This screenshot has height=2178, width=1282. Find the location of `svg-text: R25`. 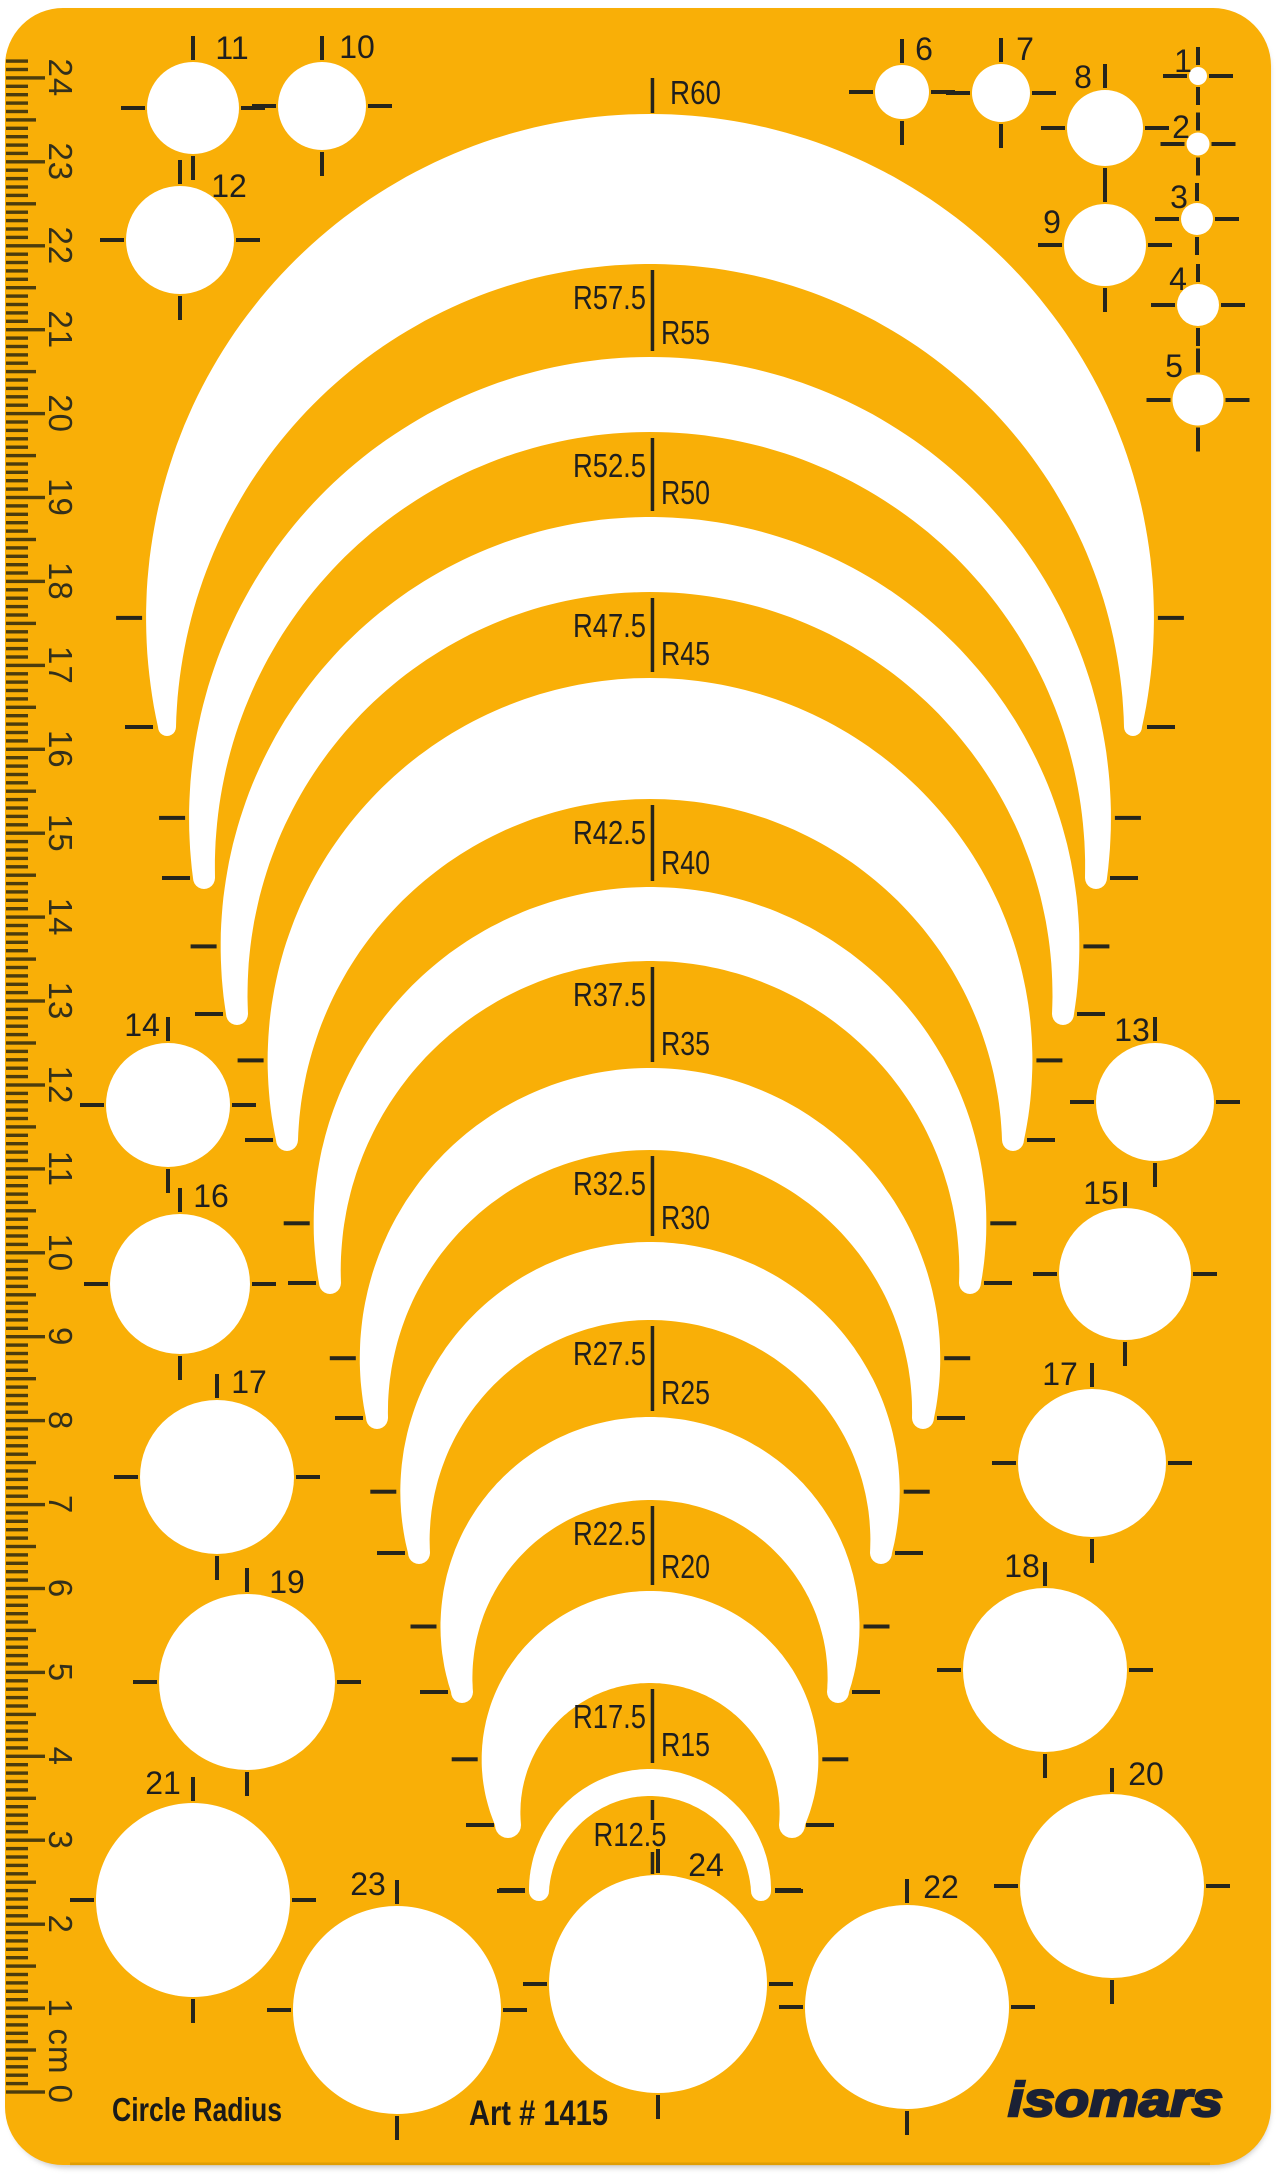

svg-text: R25 is located at coordinates (685, 1392).